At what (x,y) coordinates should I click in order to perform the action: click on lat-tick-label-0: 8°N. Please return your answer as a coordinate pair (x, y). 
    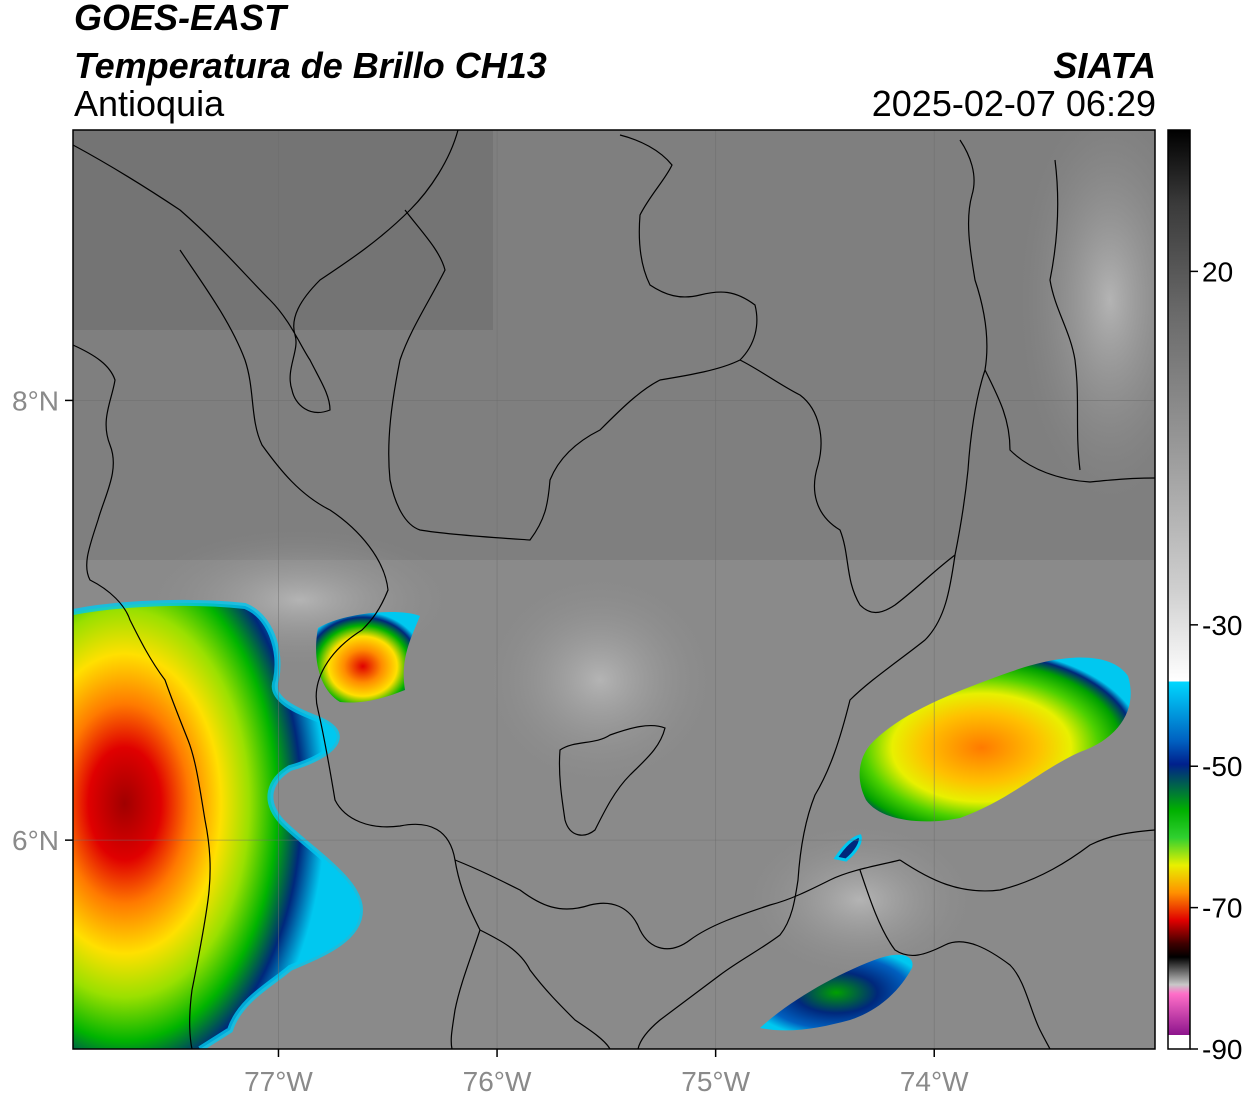
    Looking at the image, I should click on (35, 400).